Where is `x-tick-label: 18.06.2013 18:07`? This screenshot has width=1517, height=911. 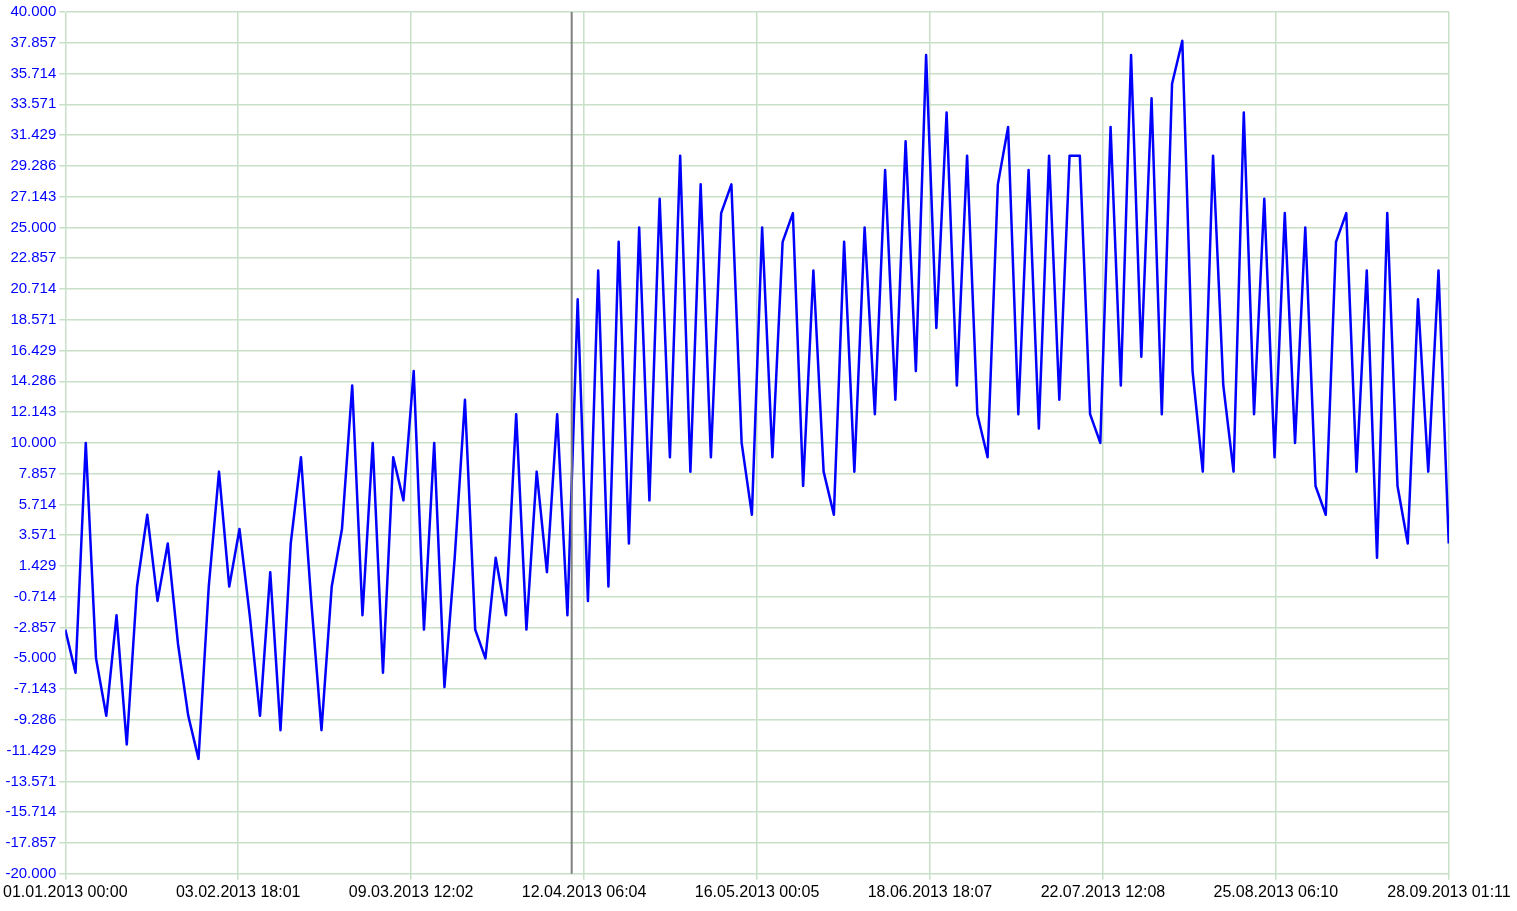
x-tick-label: 18.06.2013 18:07 is located at coordinates (930, 891).